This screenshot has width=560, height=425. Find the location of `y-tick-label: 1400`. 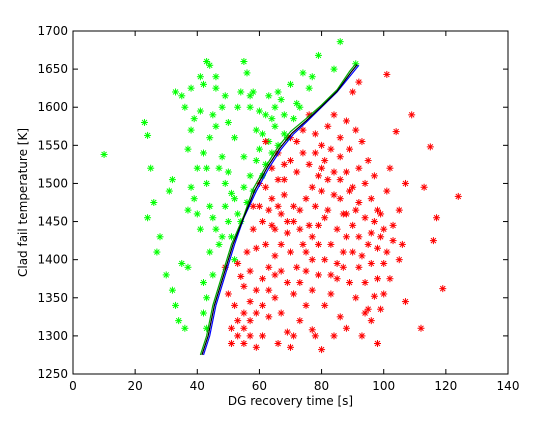

y-tick-label: 1400 is located at coordinates (52, 260).